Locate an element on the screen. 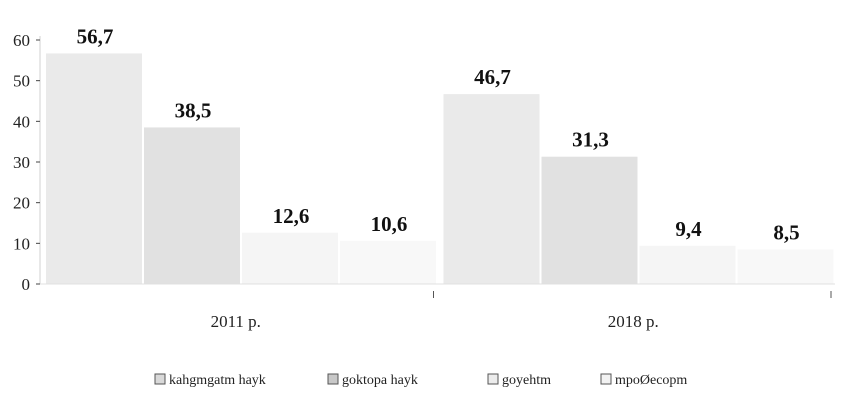 This screenshot has height=404, width=848. data-label: 31,3 is located at coordinates (590, 140).